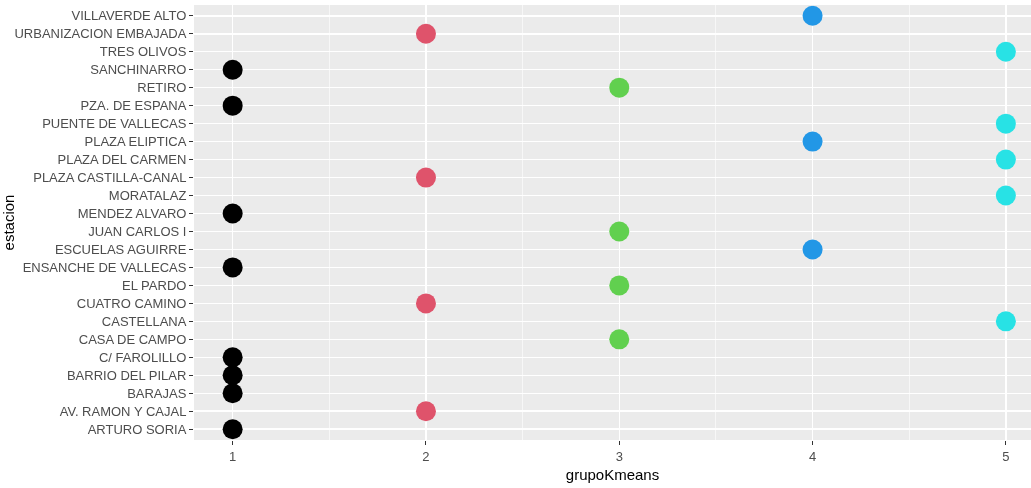 The height and width of the screenshot is (488, 1031). I want to click on y-tick-label: MORATALAZ, so click(147, 196).